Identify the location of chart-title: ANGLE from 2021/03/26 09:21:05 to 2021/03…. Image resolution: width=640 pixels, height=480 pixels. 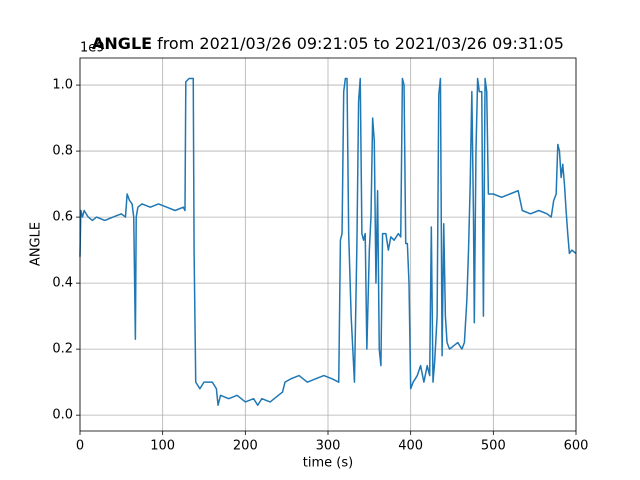
(328, 43).